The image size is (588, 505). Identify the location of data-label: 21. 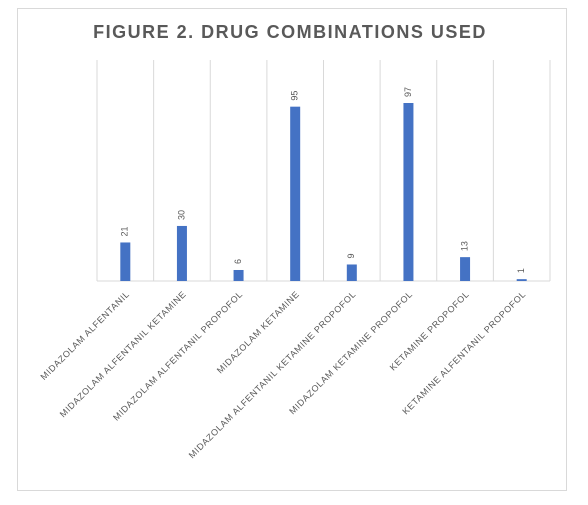
(125, 231).